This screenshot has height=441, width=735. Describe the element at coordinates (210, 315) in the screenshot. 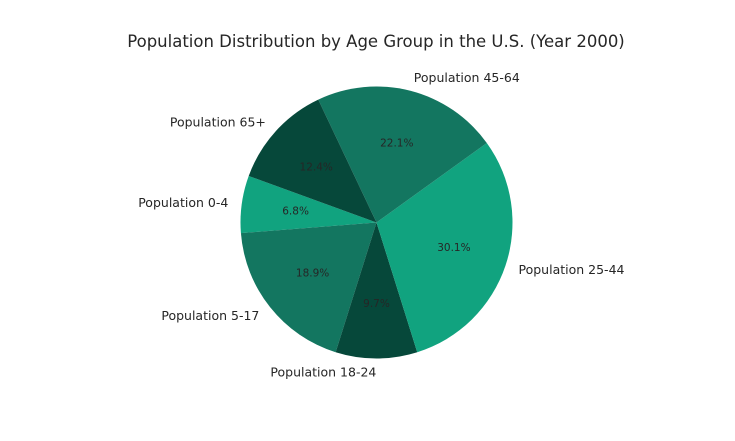

I see `label-population-5-17: Population 5-17` at that location.